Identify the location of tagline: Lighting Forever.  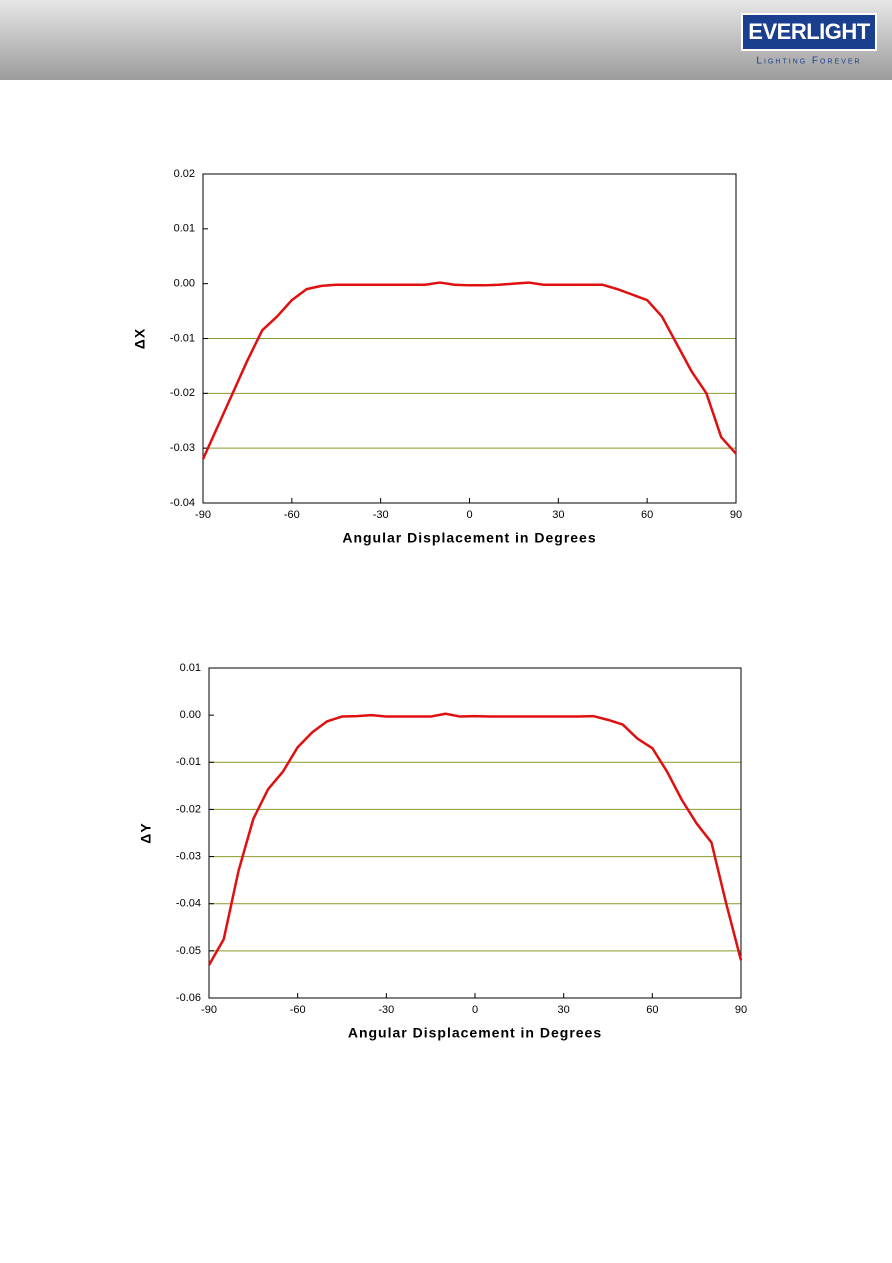
(808, 61).